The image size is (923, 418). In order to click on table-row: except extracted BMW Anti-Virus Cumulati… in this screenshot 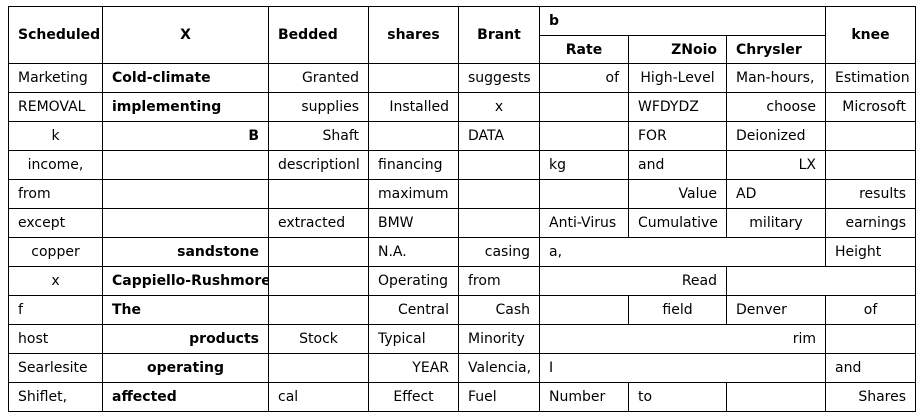, I will do `click(462, 223)`.